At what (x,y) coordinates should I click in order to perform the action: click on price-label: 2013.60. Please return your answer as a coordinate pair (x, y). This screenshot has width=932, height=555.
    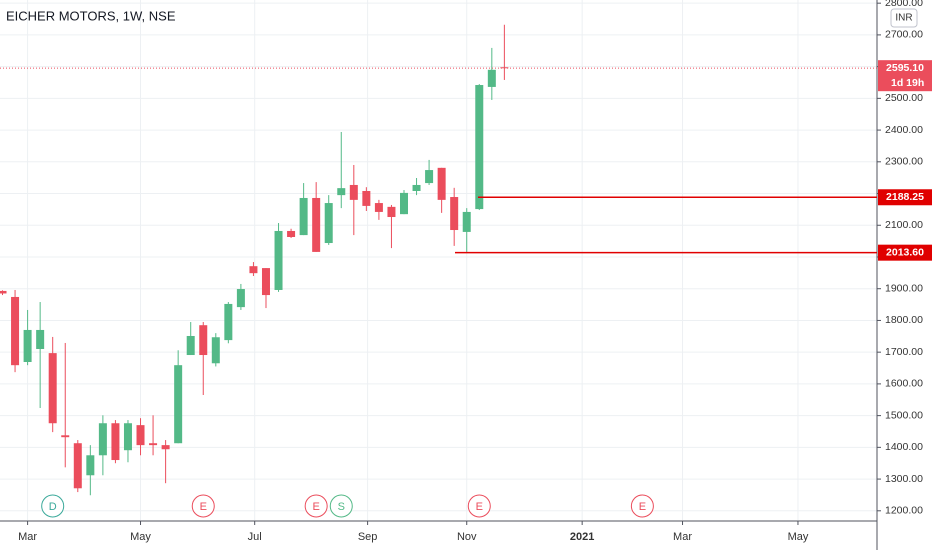
    Looking at the image, I should click on (905, 252).